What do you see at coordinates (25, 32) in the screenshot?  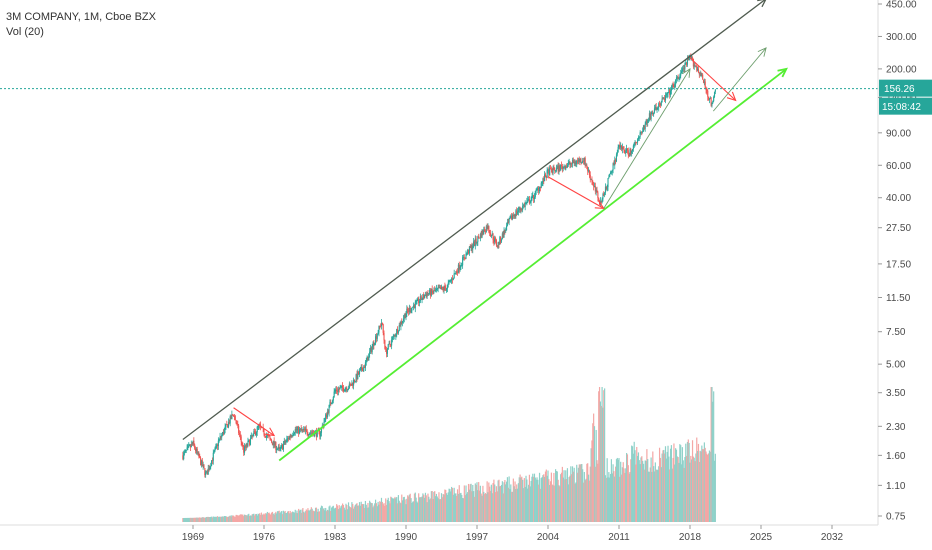 I see `volume-indicator-label: Vol (20)` at bounding box center [25, 32].